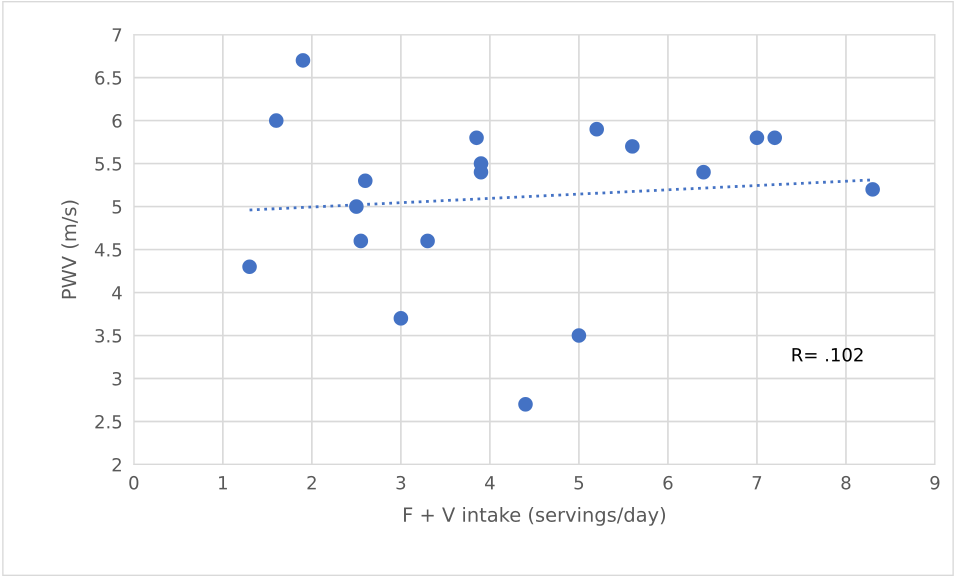  Describe the element at coordinates (116, 465) in the screenshot. I see `y-tick-label: 2` at that location.